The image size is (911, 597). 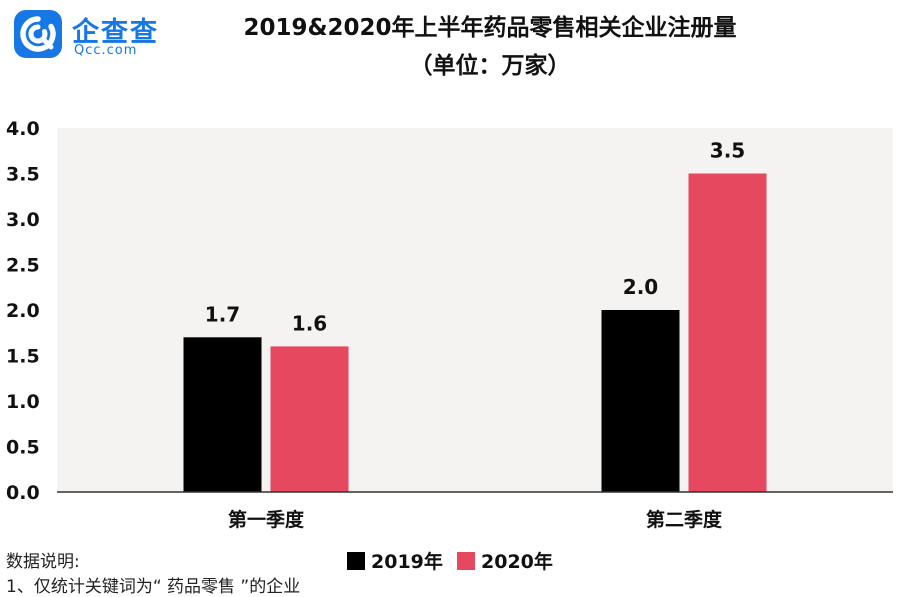 I want to click on chart-title: 2019&2020年上半年药品零售相关企业注册量, so click(x=490, y=28).